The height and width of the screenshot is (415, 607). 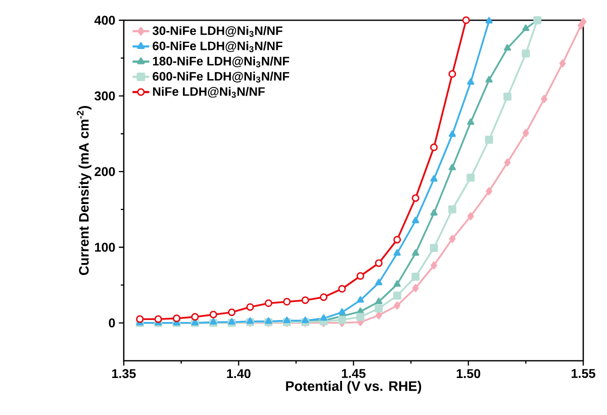 What do you see at coordinates (217, 31) in the screenshot?
I see `legend-label: 30-NiFe LDH@Ni$_{3}$N/NF` at bounding box center [217, 31].